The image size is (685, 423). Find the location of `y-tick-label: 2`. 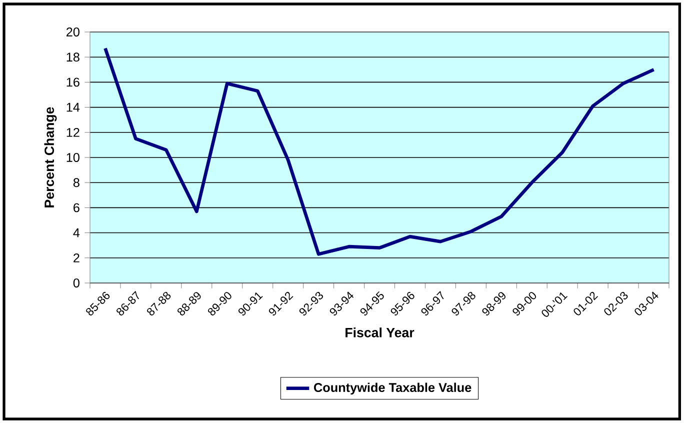

y-tick-label: 2 is located at coordinates (77, 257).